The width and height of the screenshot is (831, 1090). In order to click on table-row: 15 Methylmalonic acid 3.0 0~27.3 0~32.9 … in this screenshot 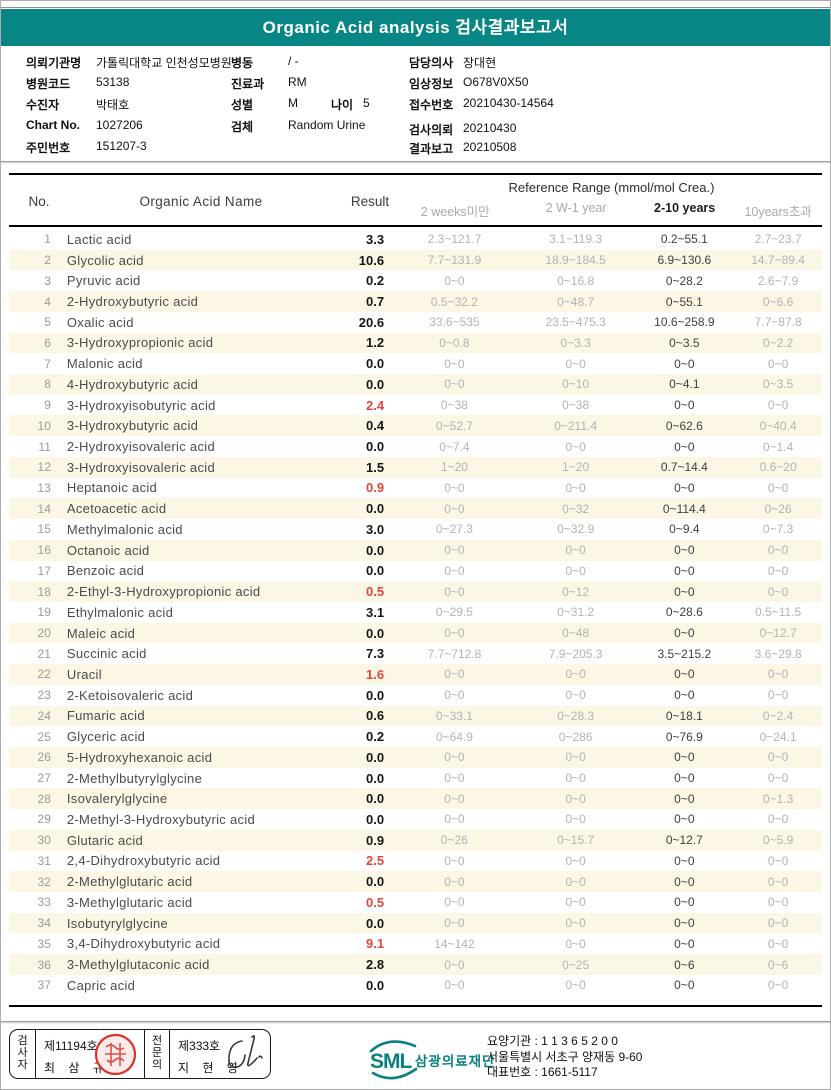, I will do `click(415, 529)`.